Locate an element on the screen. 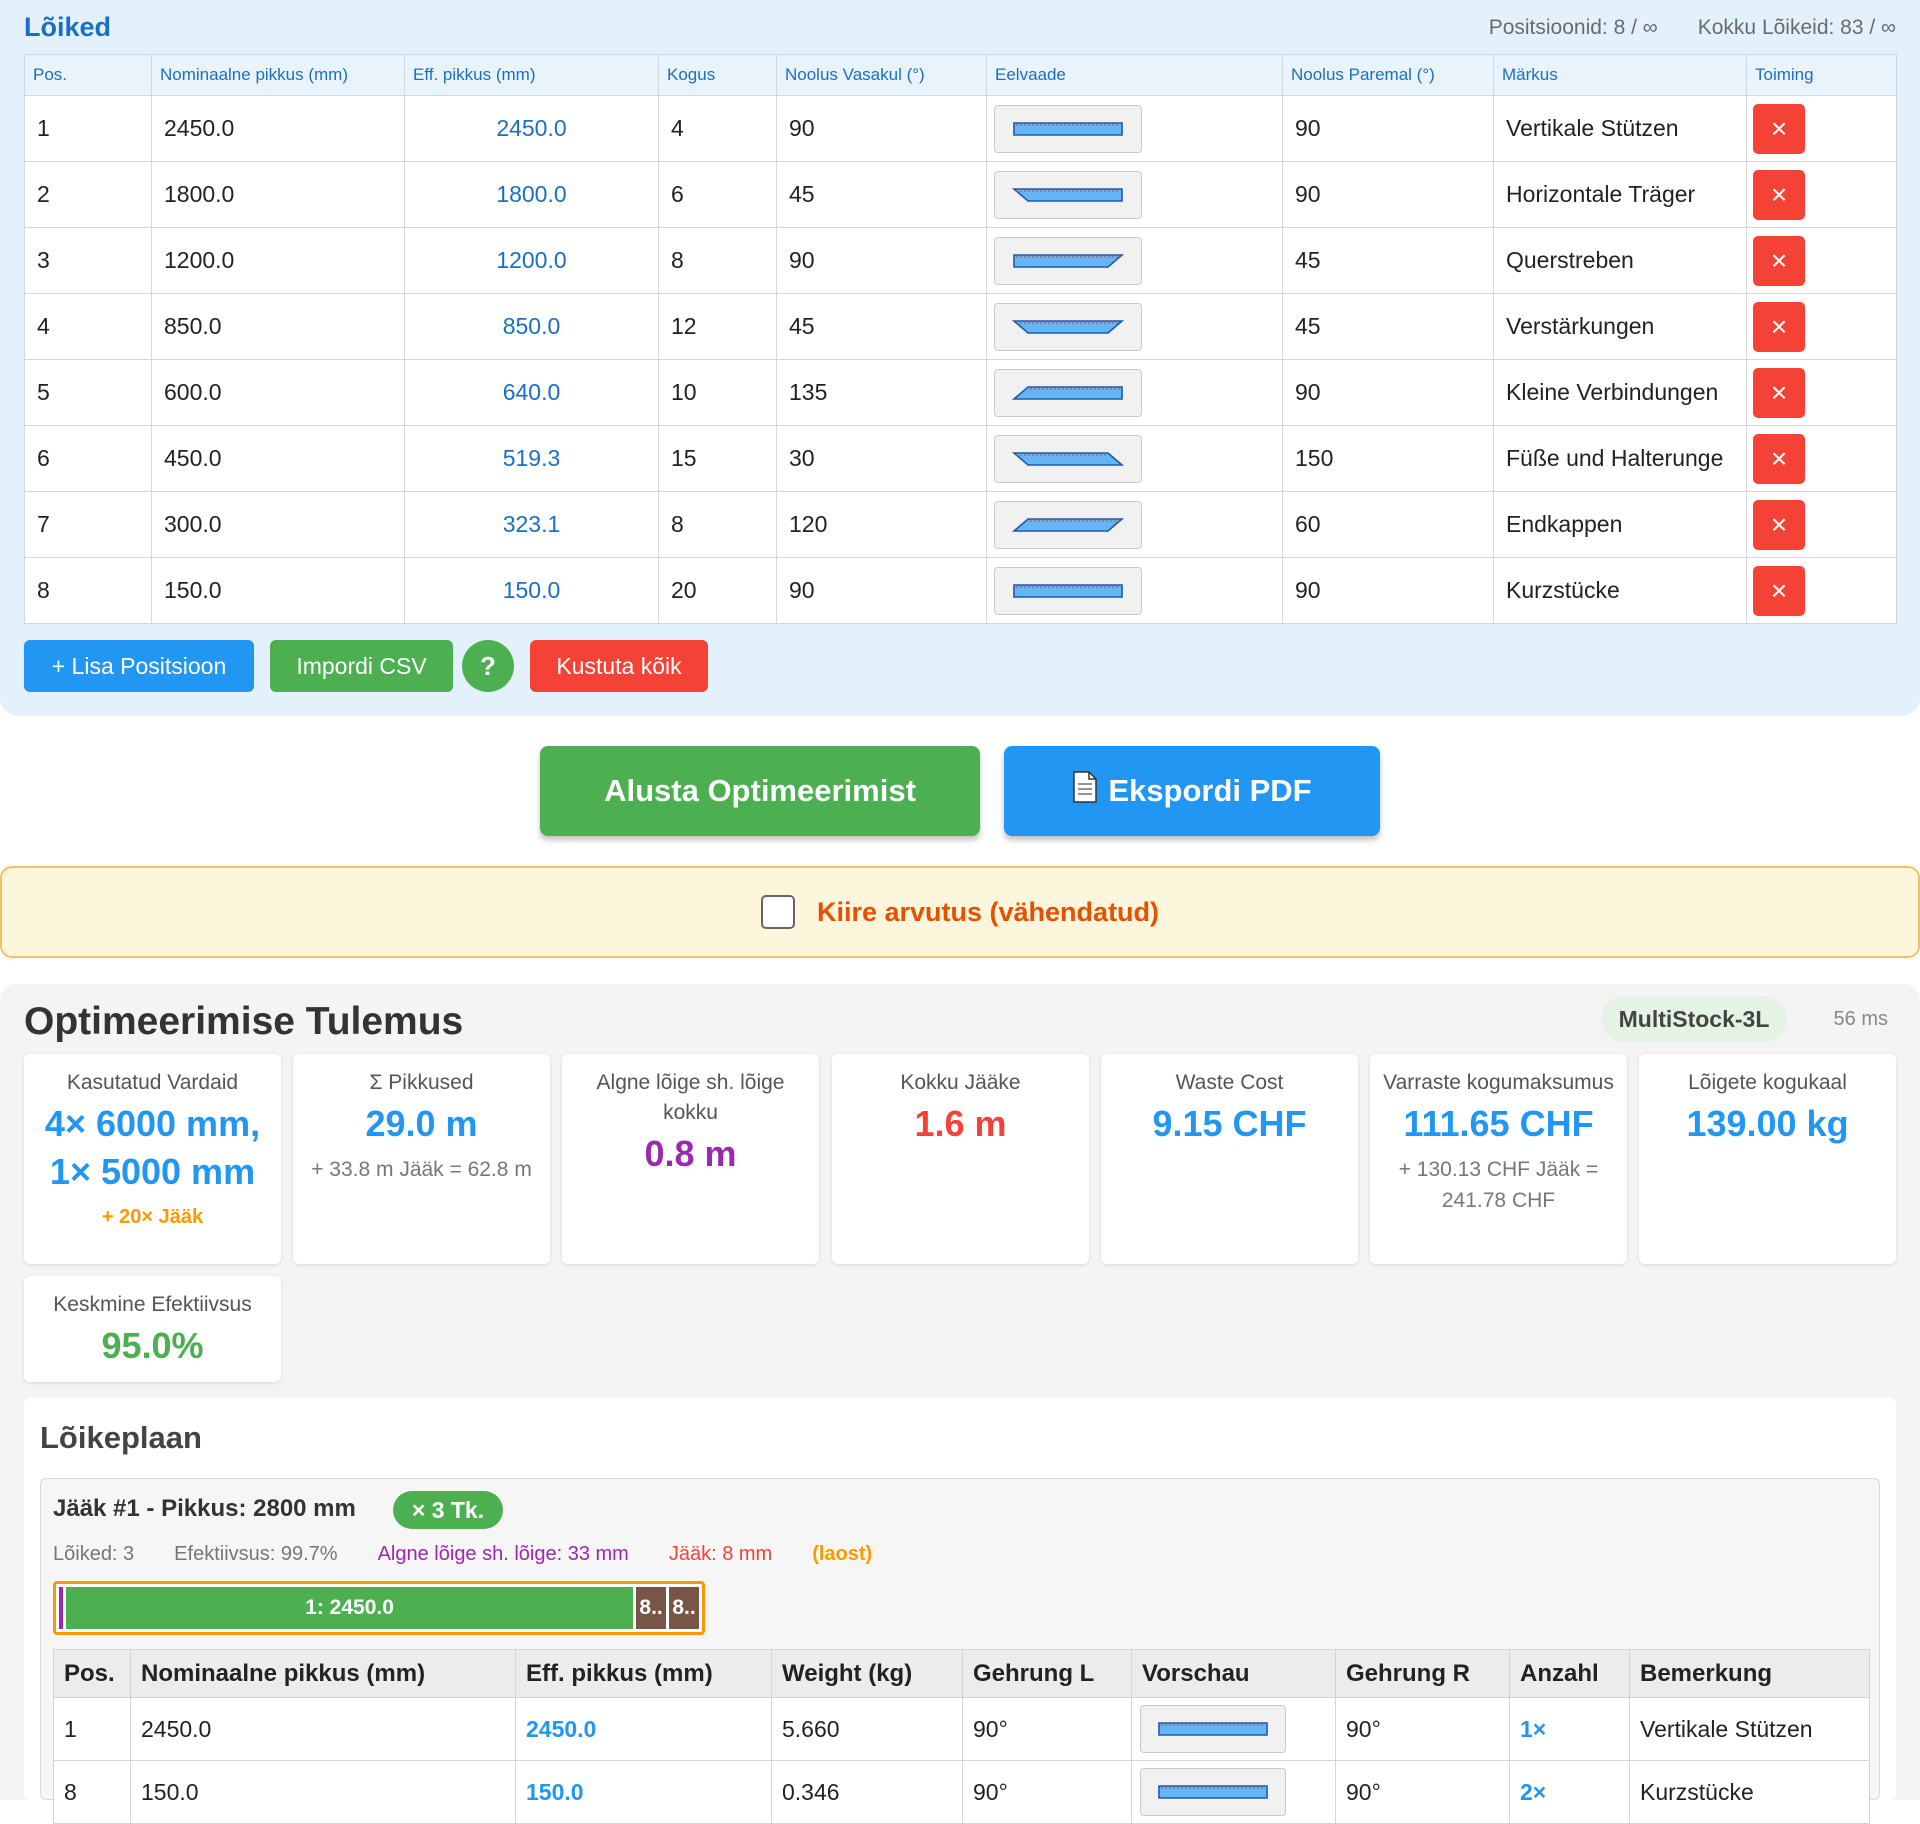 Image resolution: width=1920 pixels, height=1824 pixels. cut-nominal-length: 1800.0 is located at coordinates (278, 194).